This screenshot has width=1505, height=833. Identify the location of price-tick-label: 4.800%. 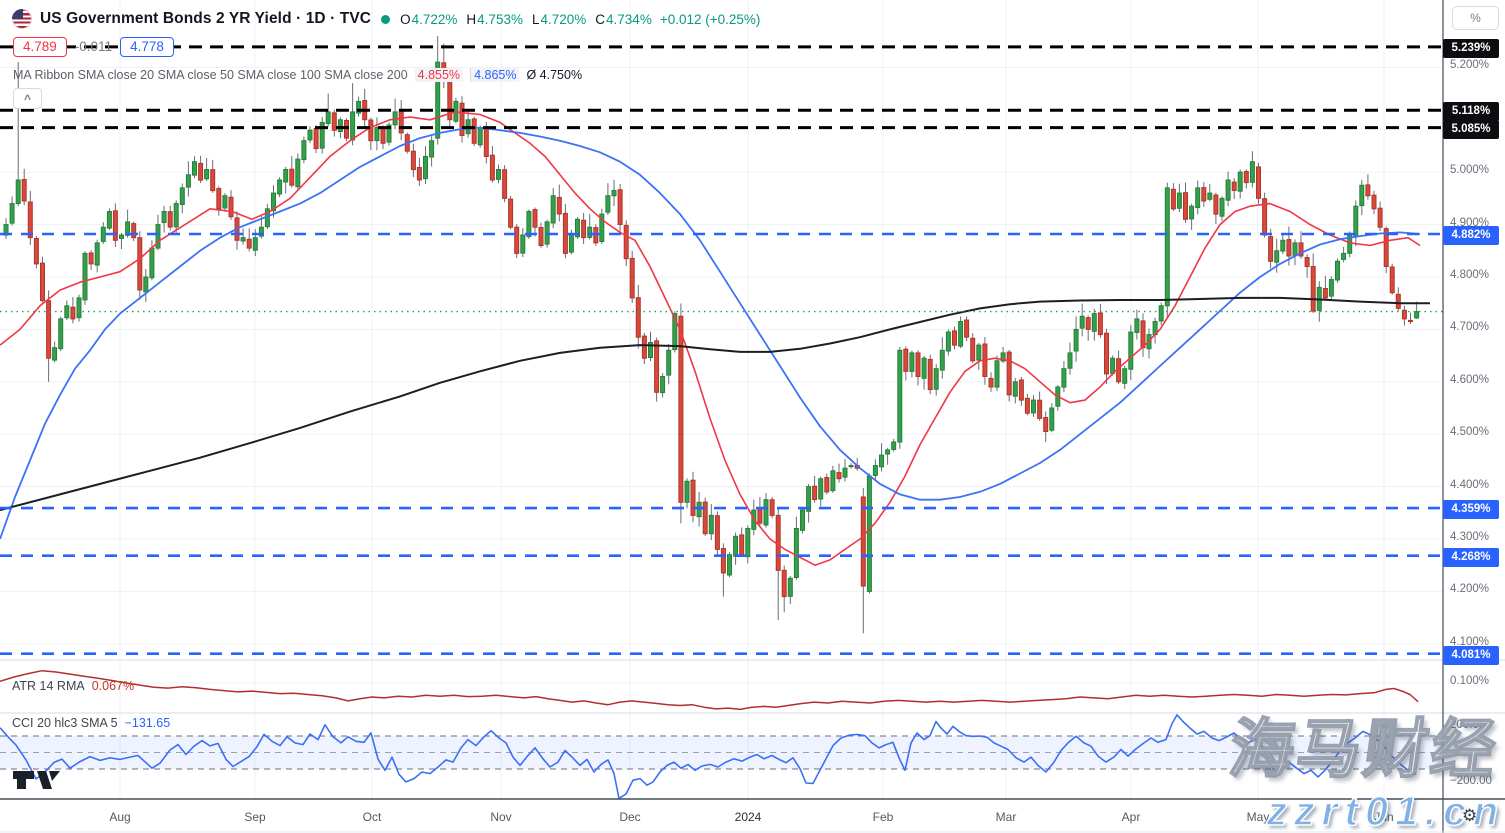
(1470, 274).